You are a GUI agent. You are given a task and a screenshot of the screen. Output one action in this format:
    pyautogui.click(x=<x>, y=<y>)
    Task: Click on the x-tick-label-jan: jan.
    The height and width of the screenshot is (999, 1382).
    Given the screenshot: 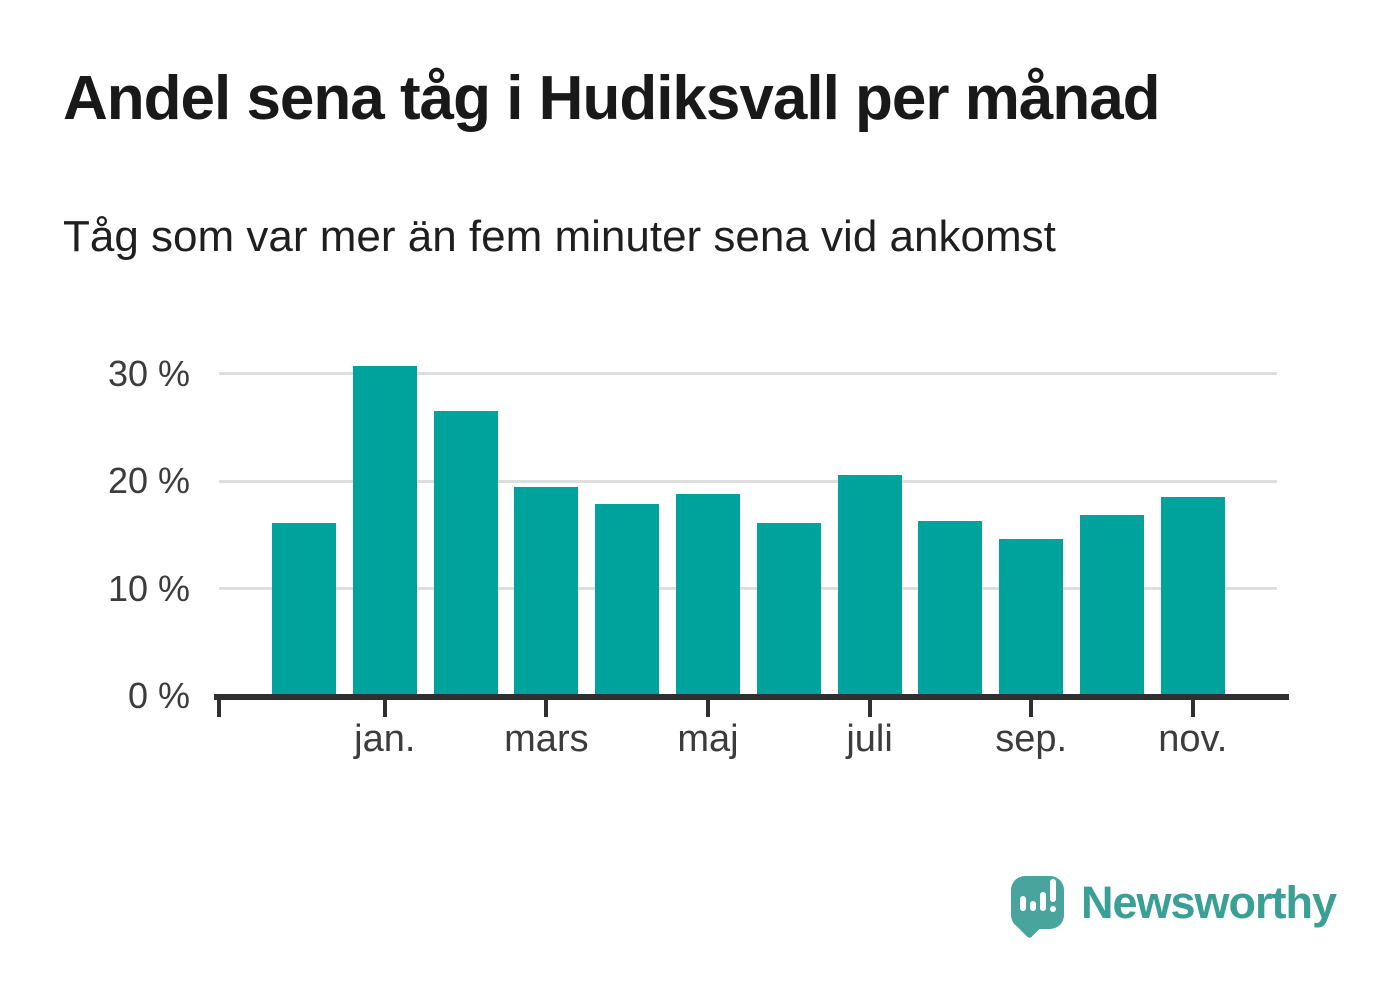 What is the action you would take?
    pyautogui.click(x=385, y=739)
    